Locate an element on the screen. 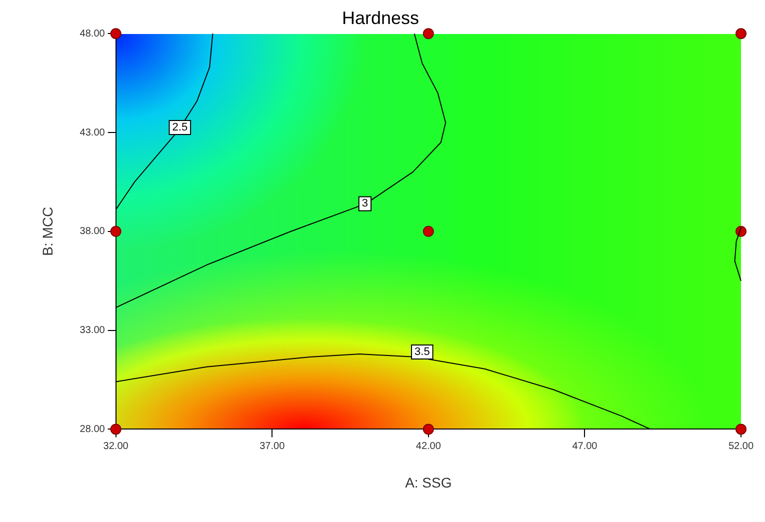 Image resolution: width=765 pixels, height=522 pixels. annotation: 3 is located at coordinates (365, 204).